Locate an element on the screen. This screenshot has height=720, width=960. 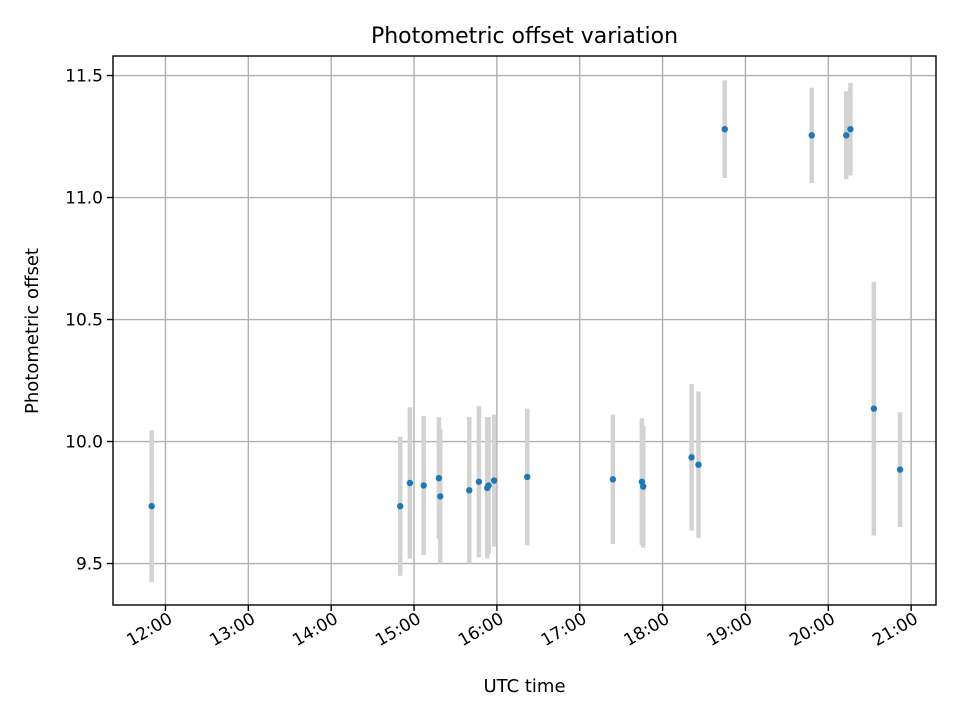
x-tick-label: 16:00 is located at coordinates (481, 630).